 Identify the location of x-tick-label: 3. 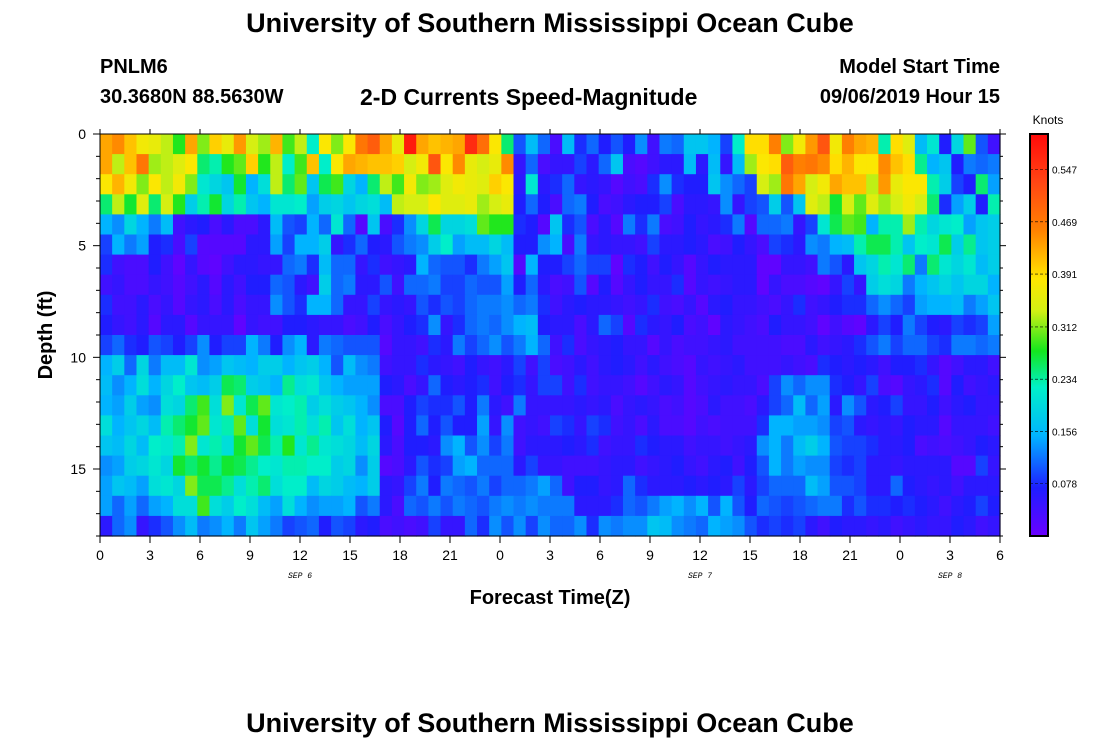
(550, 555).